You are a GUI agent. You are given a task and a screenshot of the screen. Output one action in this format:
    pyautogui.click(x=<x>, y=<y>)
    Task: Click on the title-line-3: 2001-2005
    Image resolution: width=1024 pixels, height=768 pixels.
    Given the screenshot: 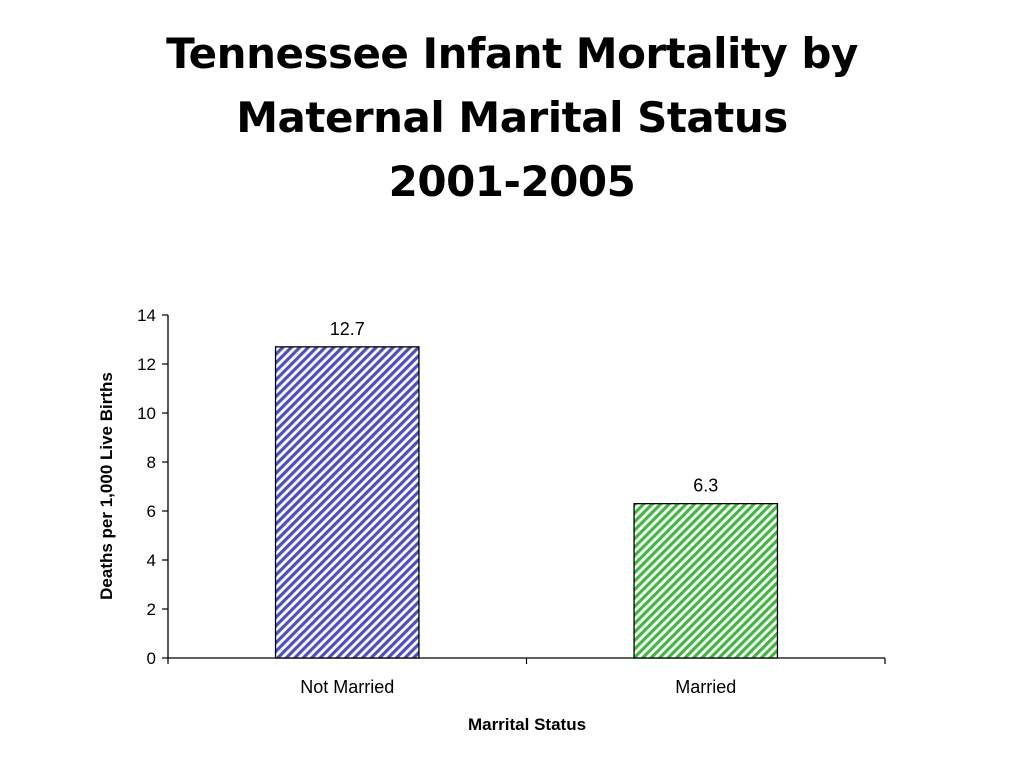 What is the action you would take?
    pyautogui.click(x=512, y=181)
    